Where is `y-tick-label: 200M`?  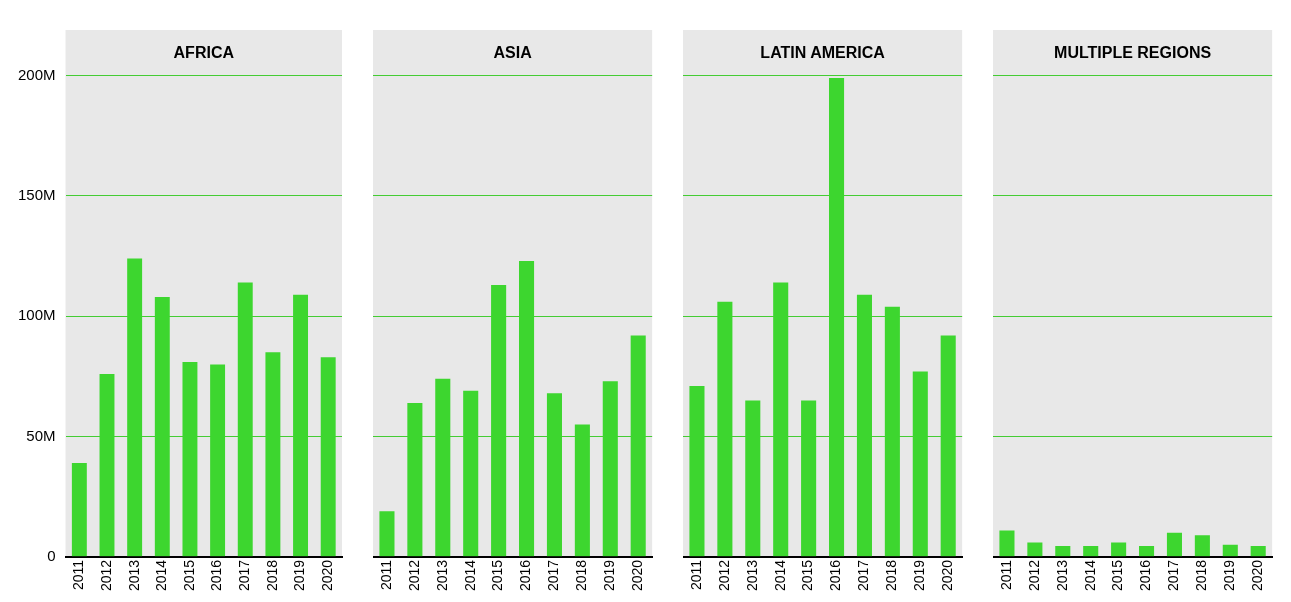
y-tick-label: 200M is located at coordinates (36, 74).